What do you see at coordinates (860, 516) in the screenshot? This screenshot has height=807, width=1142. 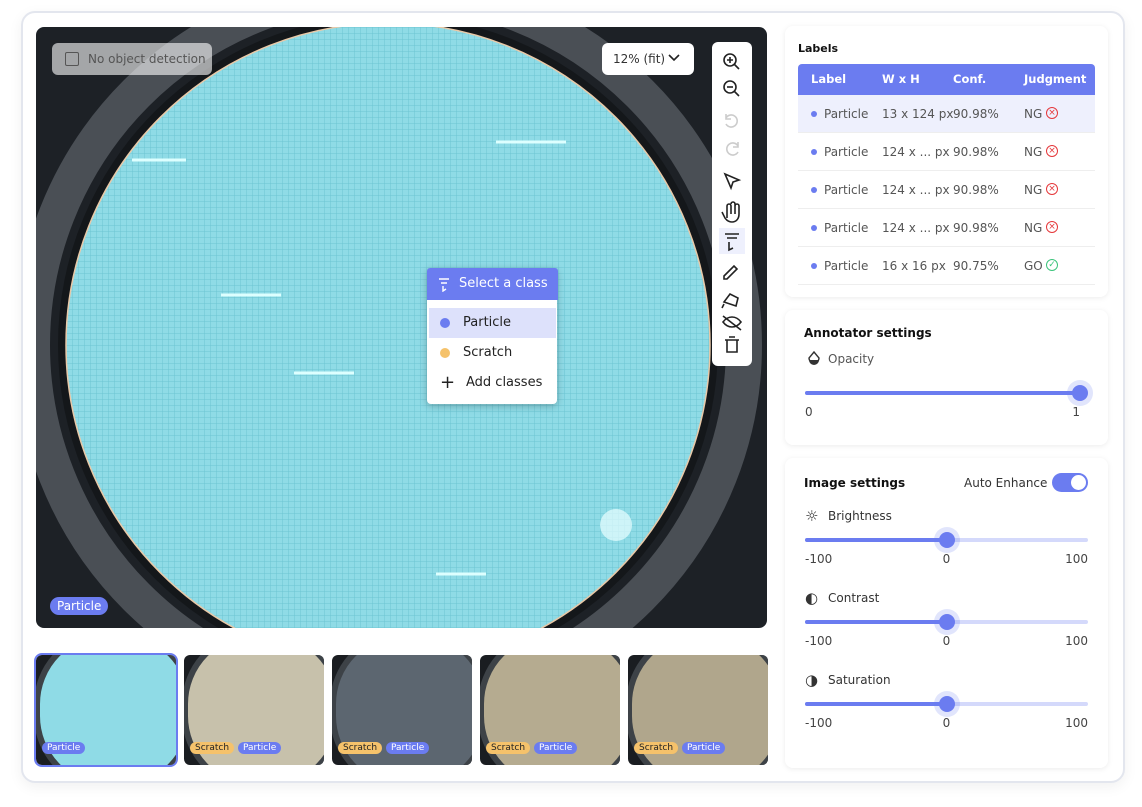 I see `slider-label: Brightness` at bounding box center [860, 516].